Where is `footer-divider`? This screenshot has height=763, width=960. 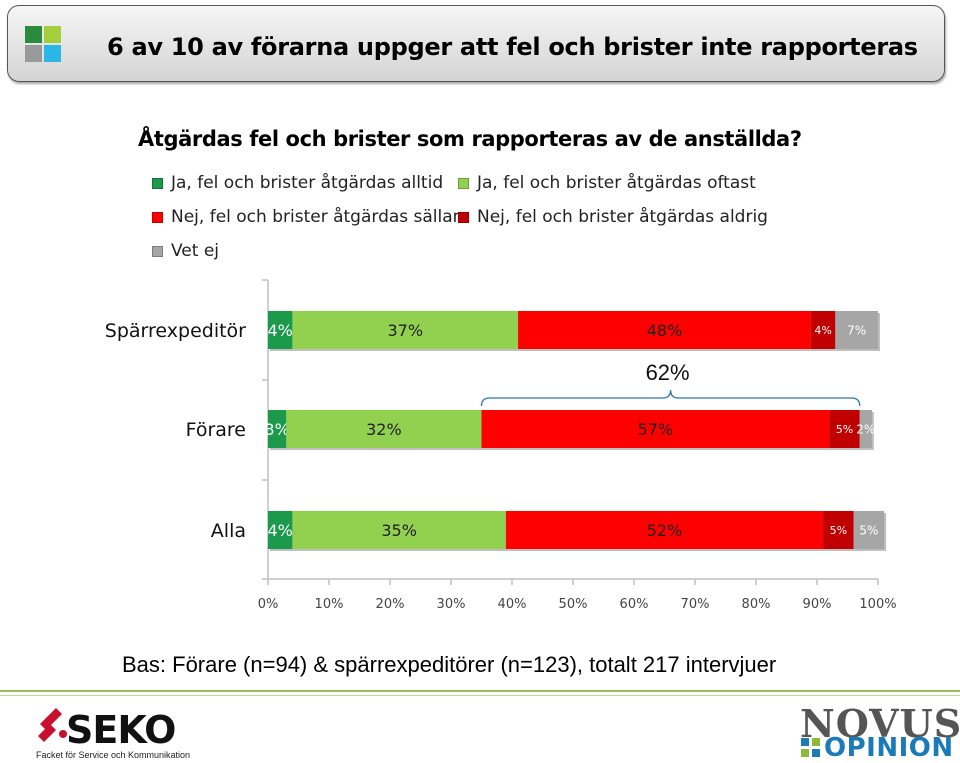
footer-divider is located at coordinates (480, 691).